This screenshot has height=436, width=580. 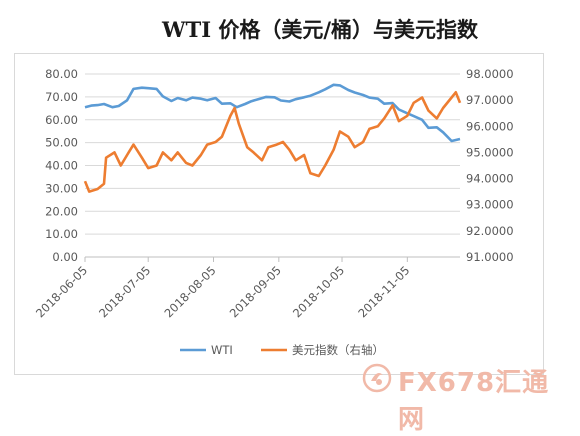 I want to click on x-tick-label: 2018-08-05, so click(x=189, y=291).